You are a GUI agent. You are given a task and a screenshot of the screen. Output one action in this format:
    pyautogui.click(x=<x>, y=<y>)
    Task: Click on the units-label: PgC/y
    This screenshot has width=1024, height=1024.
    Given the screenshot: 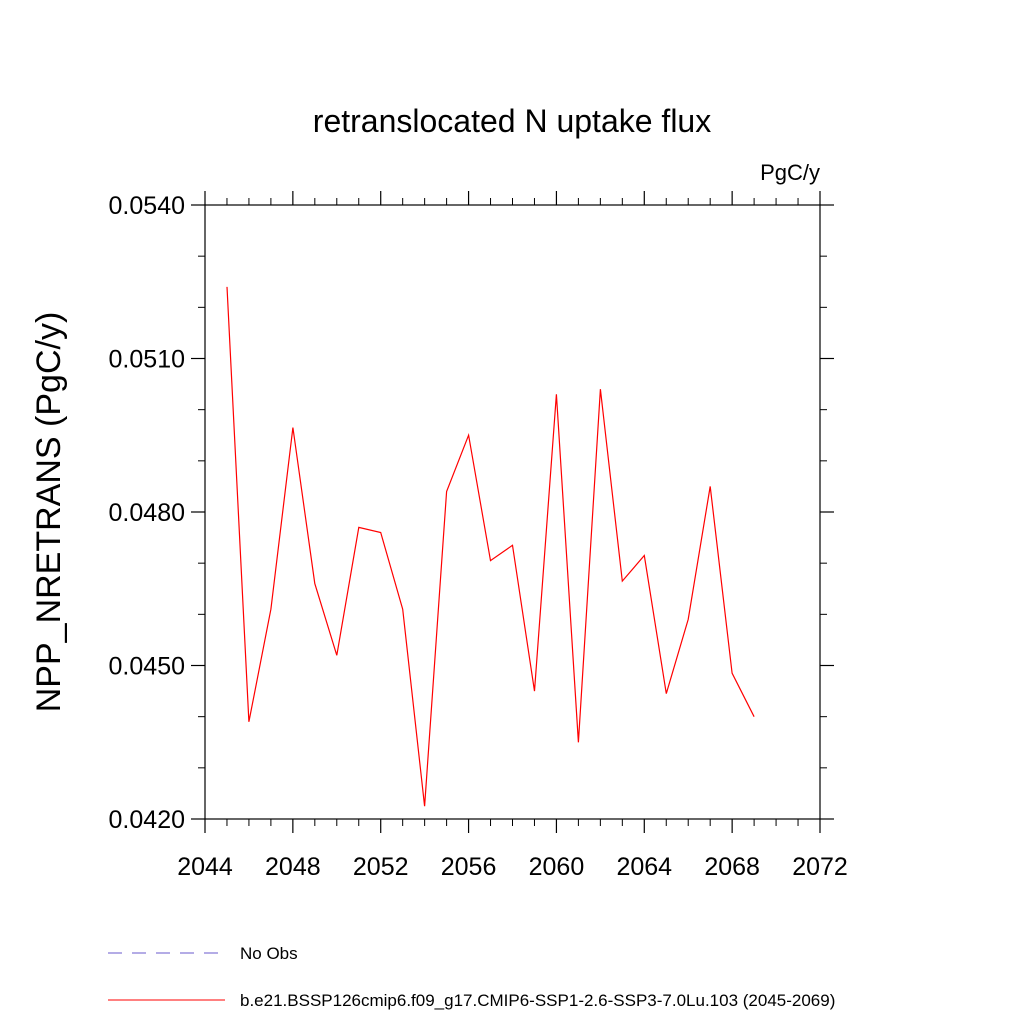 What is the action you would take?
    pyautogui.click(x=790, y=172)
    